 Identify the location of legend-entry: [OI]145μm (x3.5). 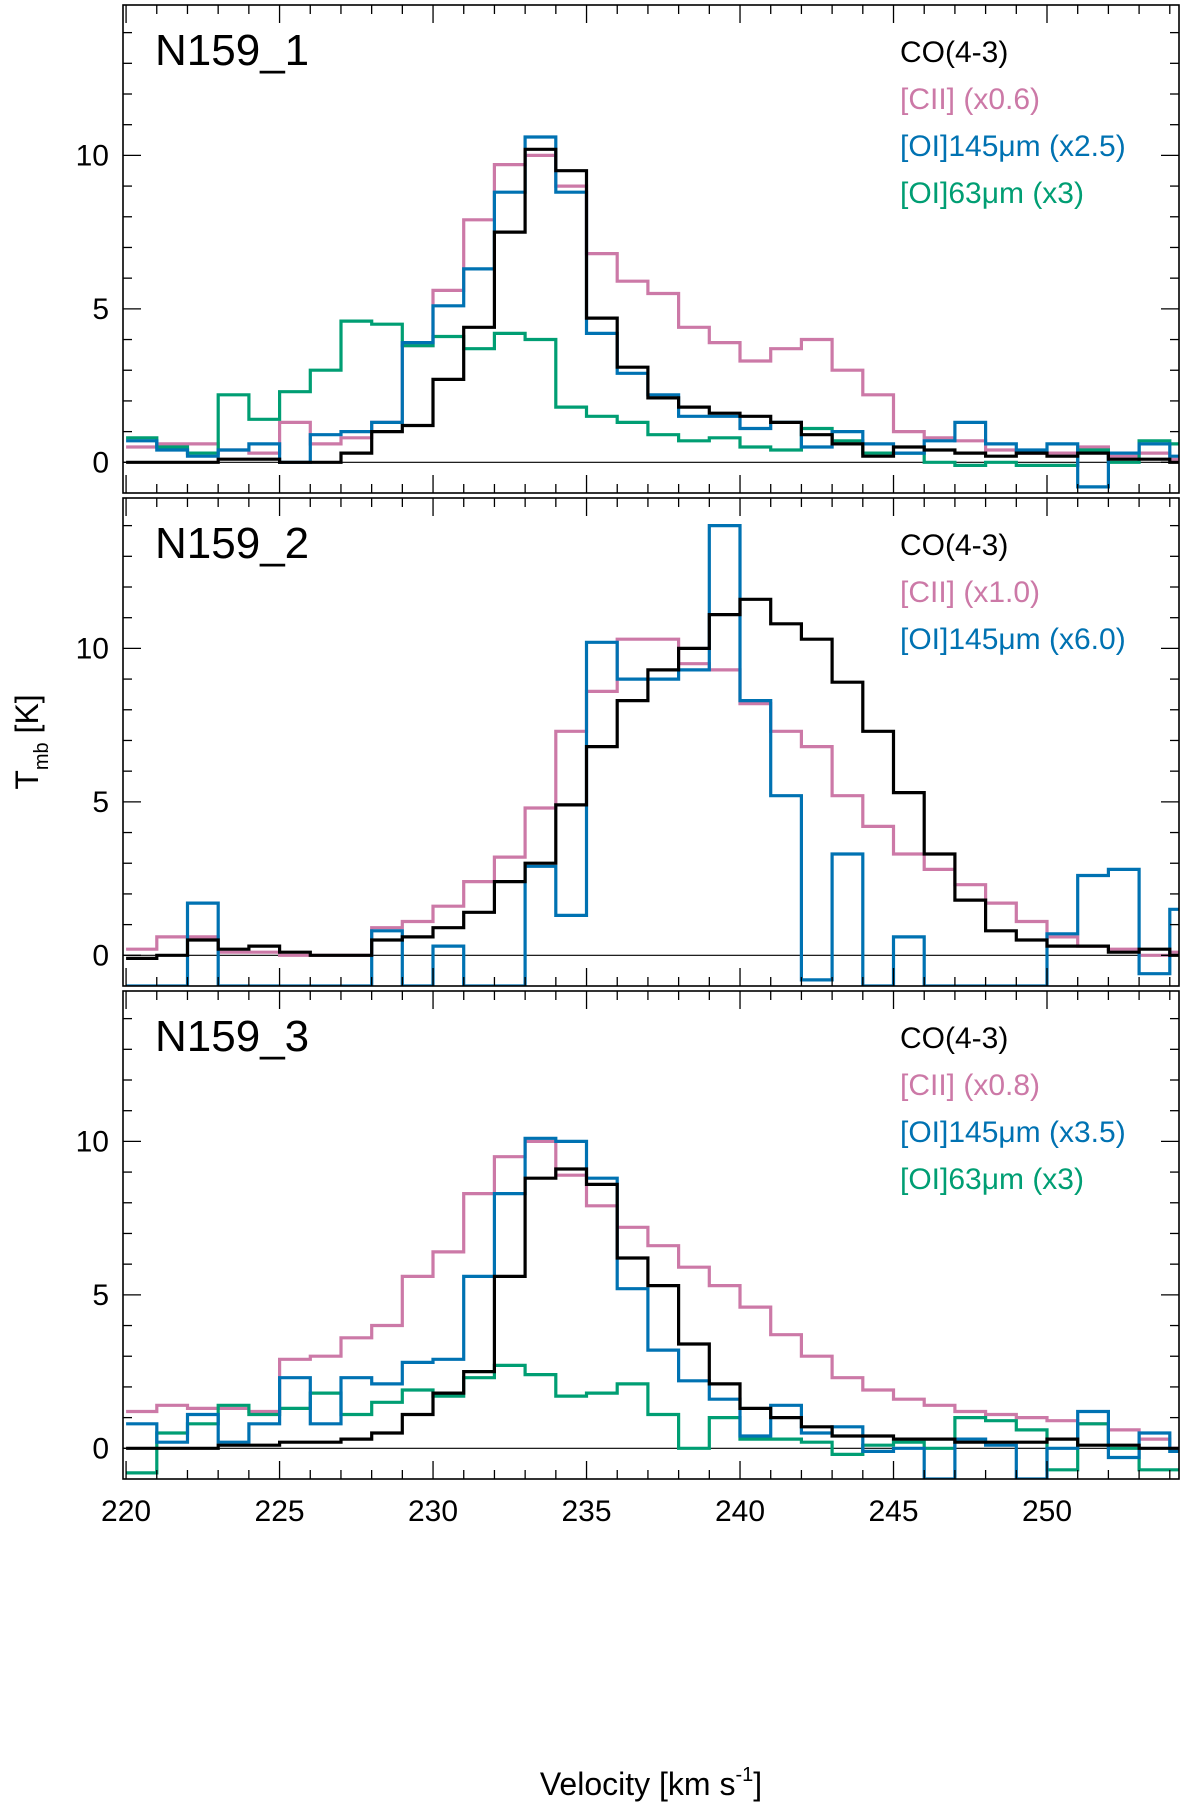
(1013, 1132).